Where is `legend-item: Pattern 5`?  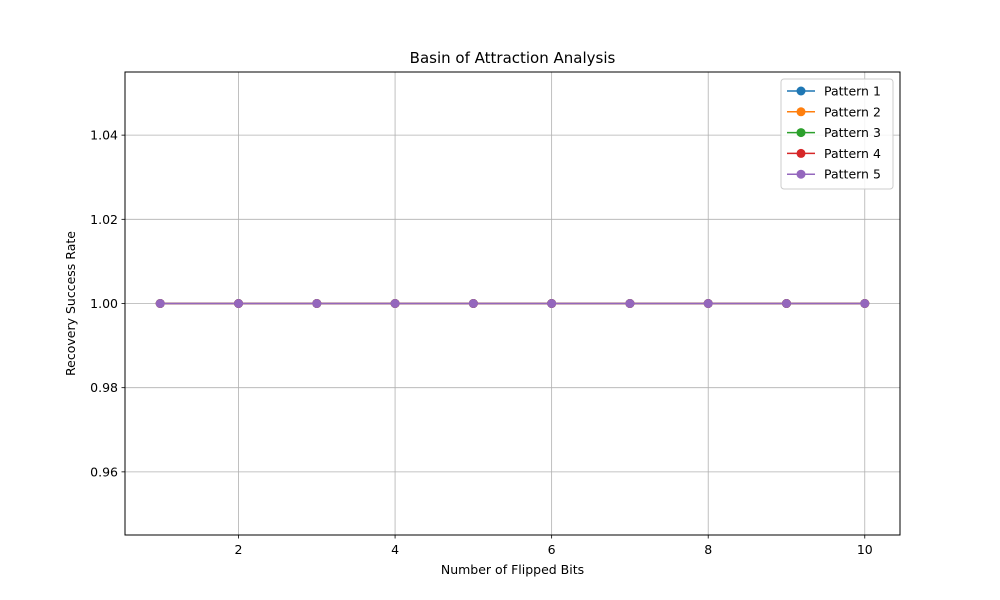
legend-item: Pattern 5 is located at coordinates (834, 174).